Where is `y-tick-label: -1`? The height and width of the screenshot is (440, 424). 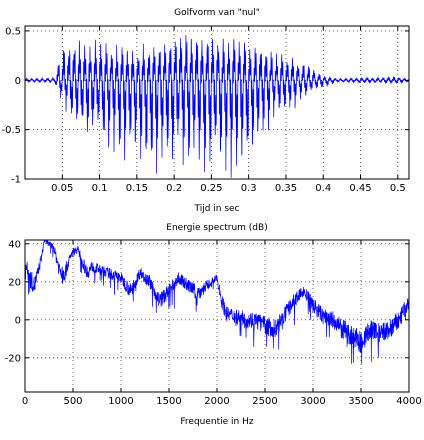
y-tick-label: -1 is located at coordinates (16, 180).